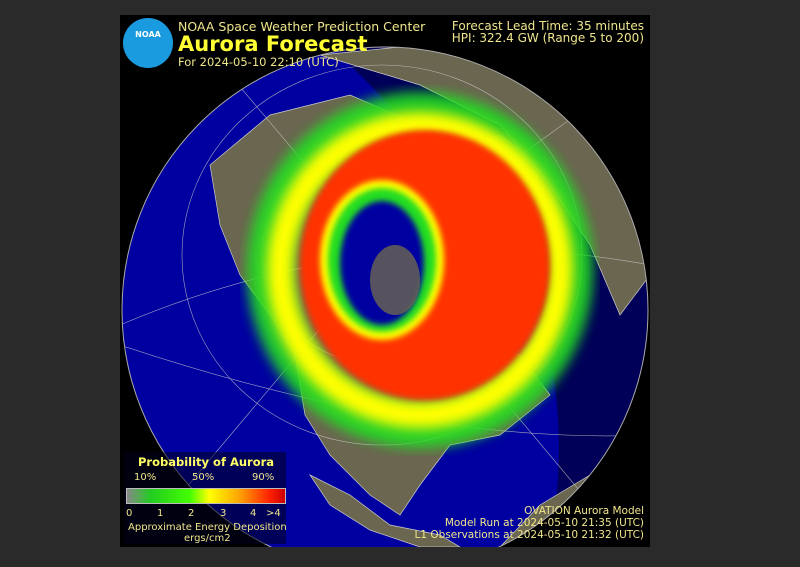 Image resolution: width=800 pixels, height=567 pixels. Describe the element at coordinates (206, 462) in the screenshot. I see `legend-title: Probability of Aurora` at that location.